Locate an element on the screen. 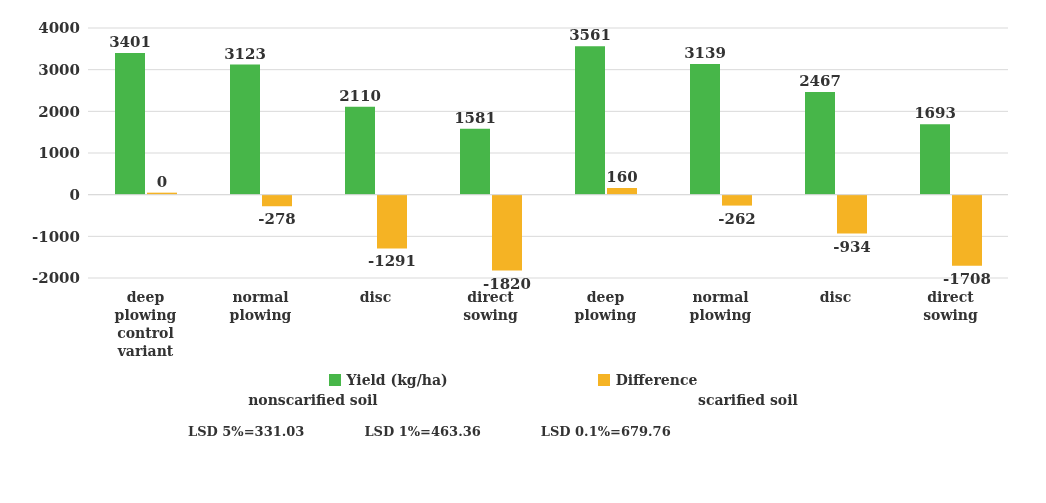  y-tick-label: 3000 is located at coordinates (59, 69).